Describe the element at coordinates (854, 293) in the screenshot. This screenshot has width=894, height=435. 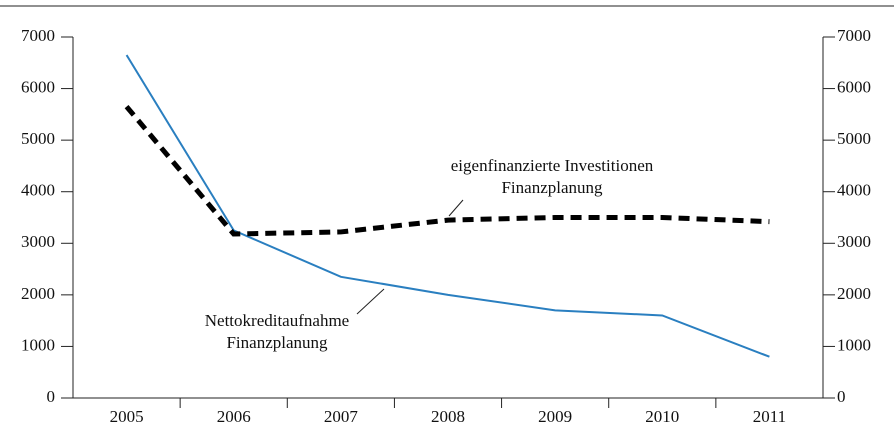
I see `y2-tick-label: 2000` at that location.